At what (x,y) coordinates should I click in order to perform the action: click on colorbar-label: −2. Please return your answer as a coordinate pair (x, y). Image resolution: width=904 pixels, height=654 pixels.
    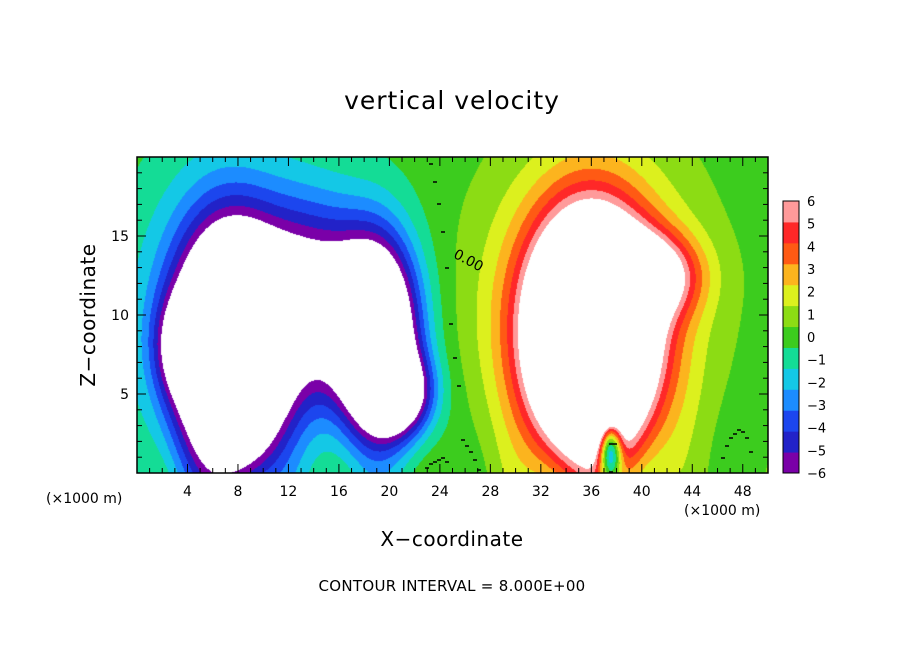
    Looking at the image, I should click on (816, 383).